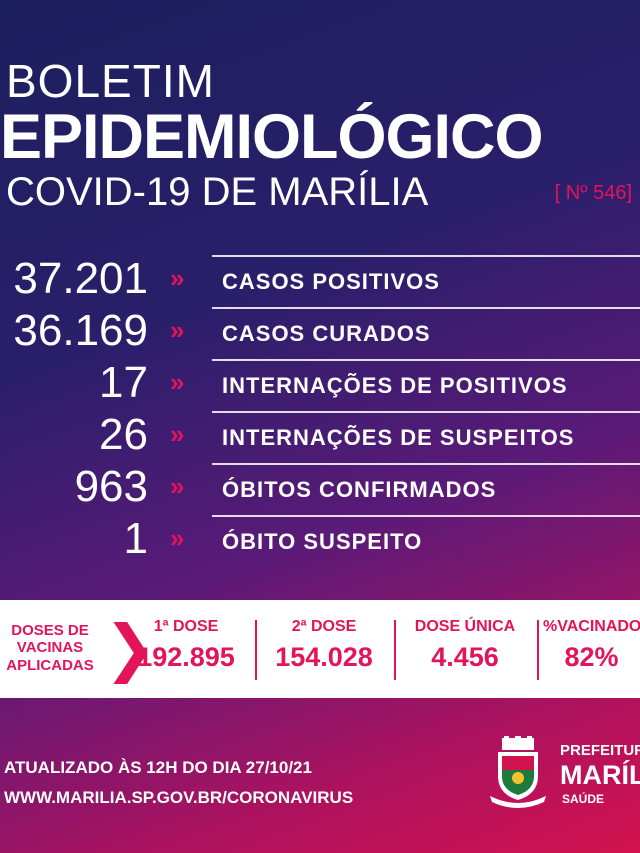 This screenshot has width=640, height=853. What do you see at coordinates (465, 657) in the screenshot?
I see `single-dose-value: 4.456` at bounding box center [465, 657].